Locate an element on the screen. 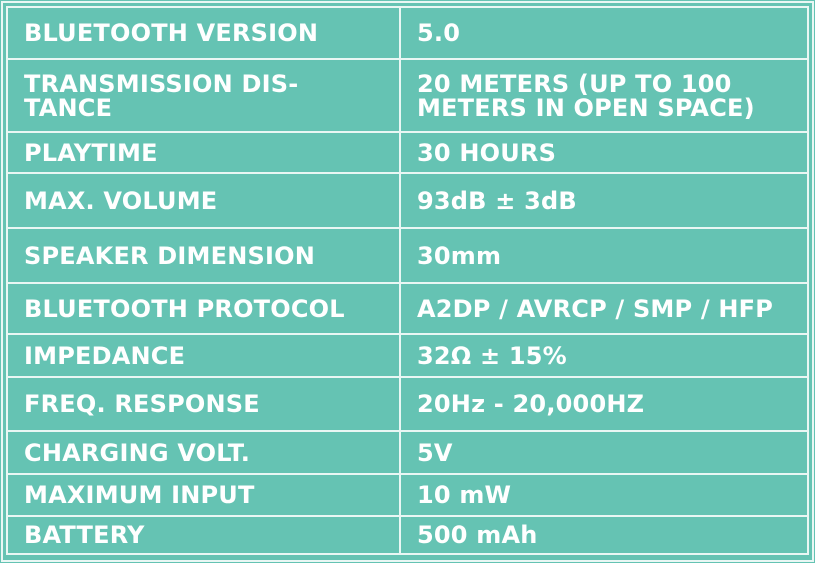  spec-value: 5.0 is located at coordinates (604, 33).